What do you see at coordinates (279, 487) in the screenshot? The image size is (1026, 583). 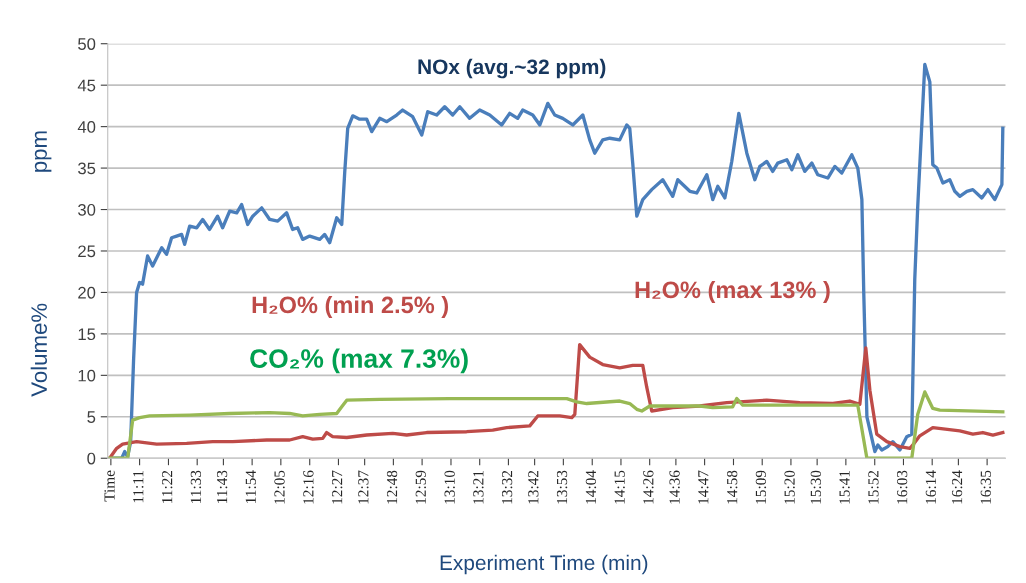 I see `x-tick-label: 12:05` at bounding box center [279, 487].